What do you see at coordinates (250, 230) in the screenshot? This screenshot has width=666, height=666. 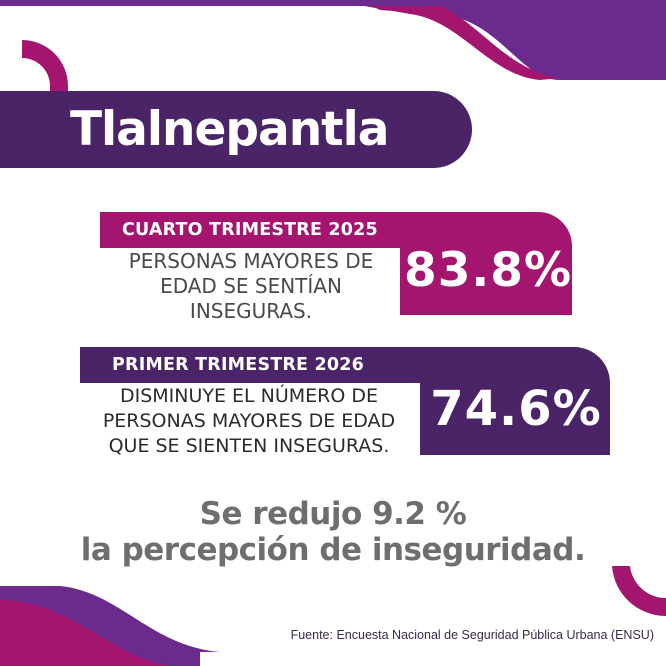 I see `card-1-period: CUARTO TRIMESTRE 2025` at bounding box center [250, 230].